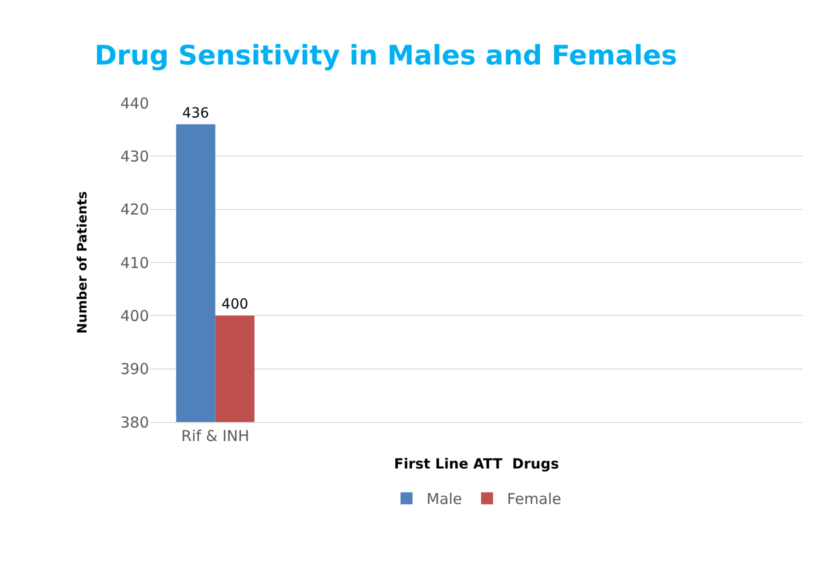  I want to click on x-axis-title: First Line ATT Drugs, so click(476, 464).